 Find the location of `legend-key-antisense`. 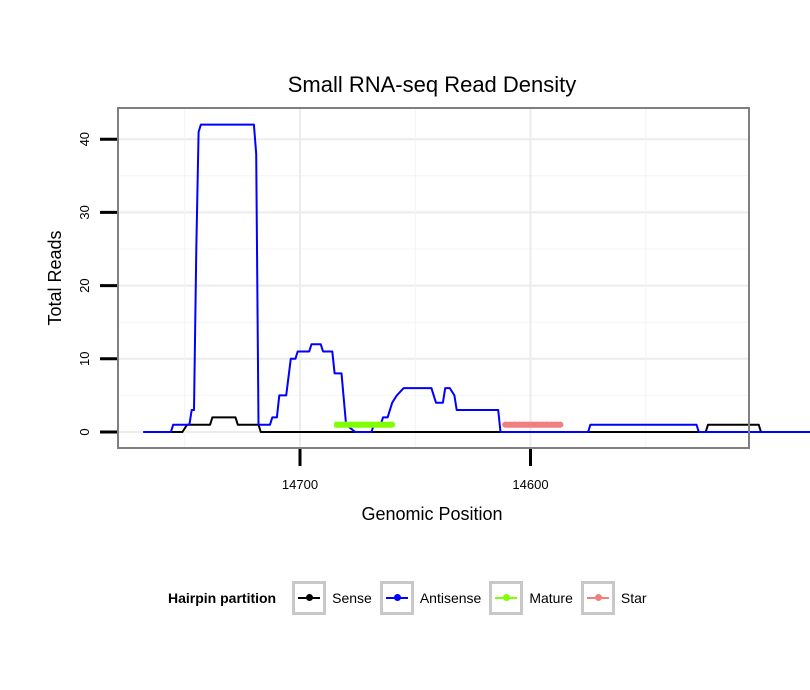

legend-key-antisense is located at coordinates (396, 598).